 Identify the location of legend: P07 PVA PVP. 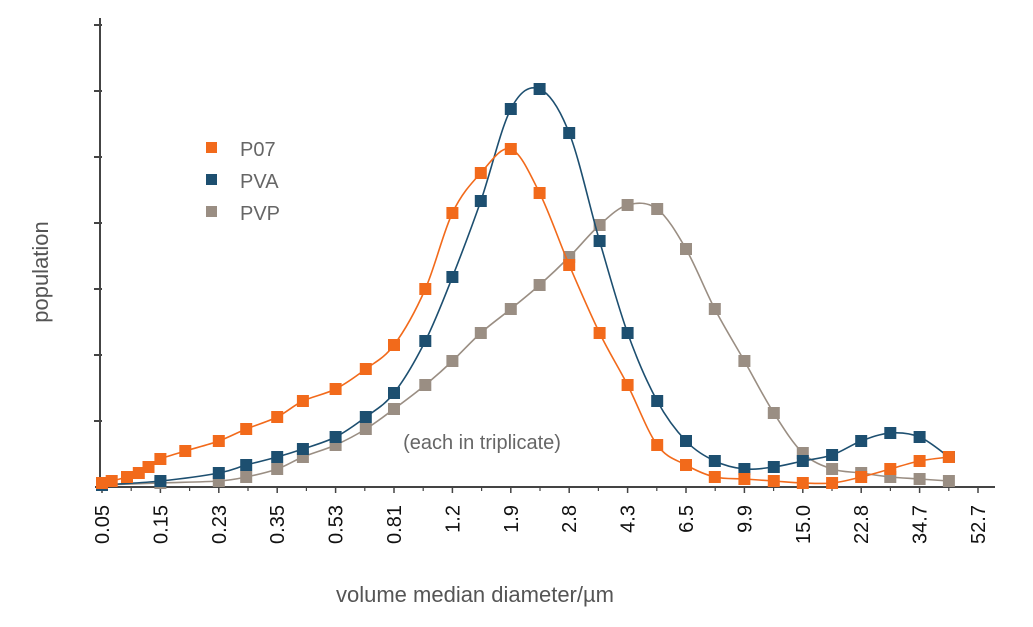
(243, 182).